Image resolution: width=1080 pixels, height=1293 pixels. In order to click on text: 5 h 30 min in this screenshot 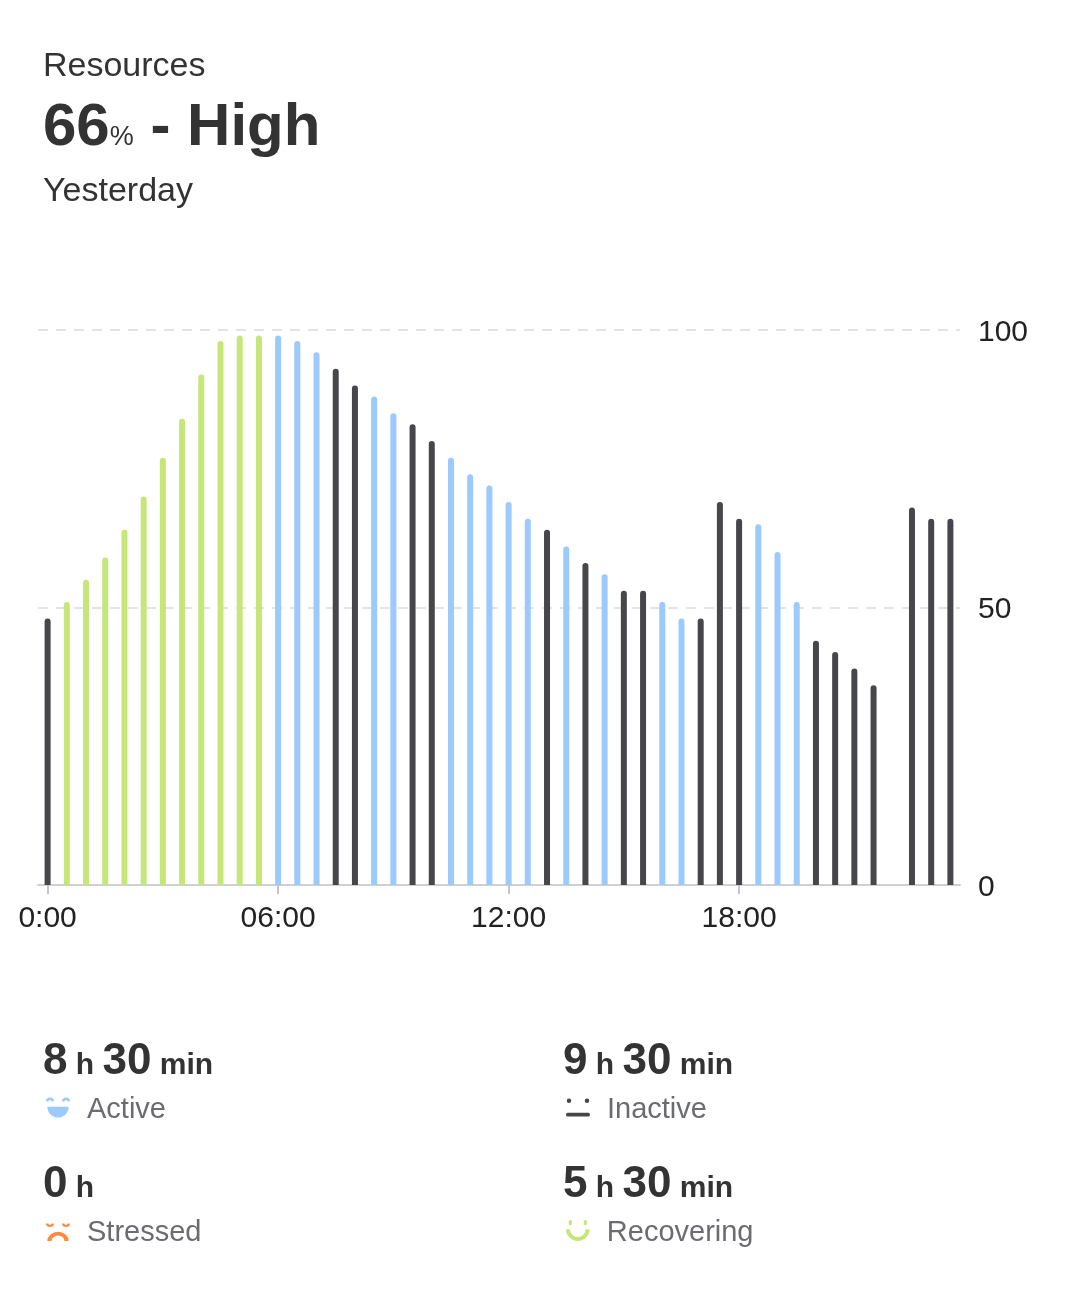, I will do `click(648, 1181)`.